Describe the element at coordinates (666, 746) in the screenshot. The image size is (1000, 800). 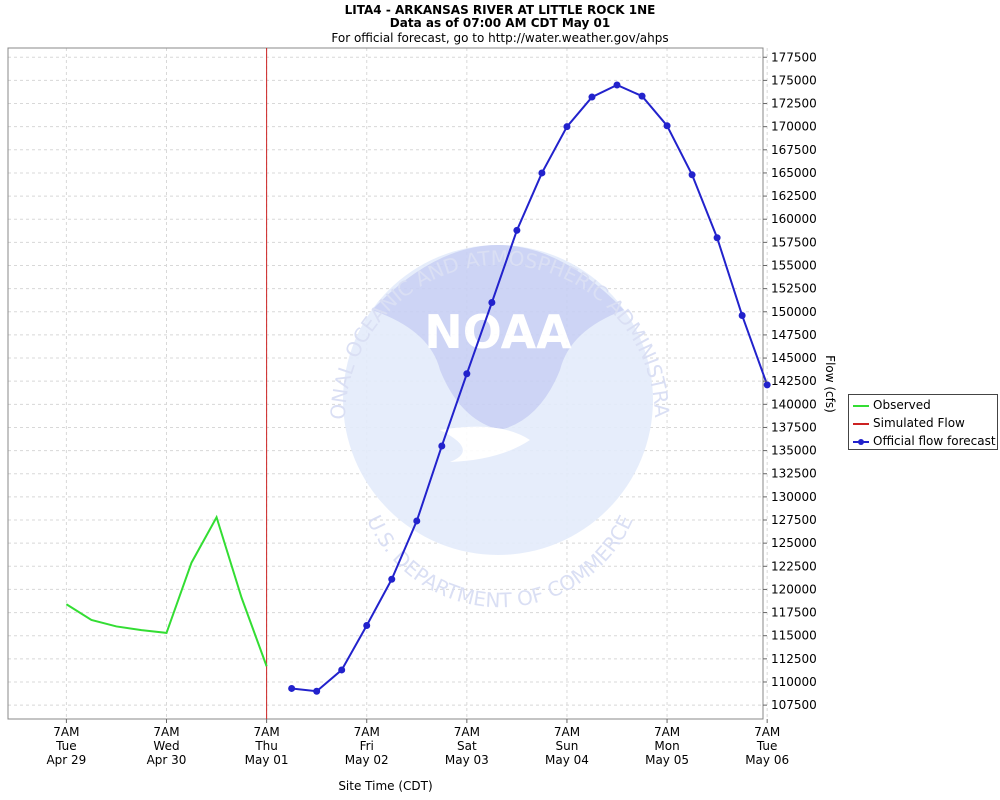
I see `x-tick-label-day: Mon` at that location.